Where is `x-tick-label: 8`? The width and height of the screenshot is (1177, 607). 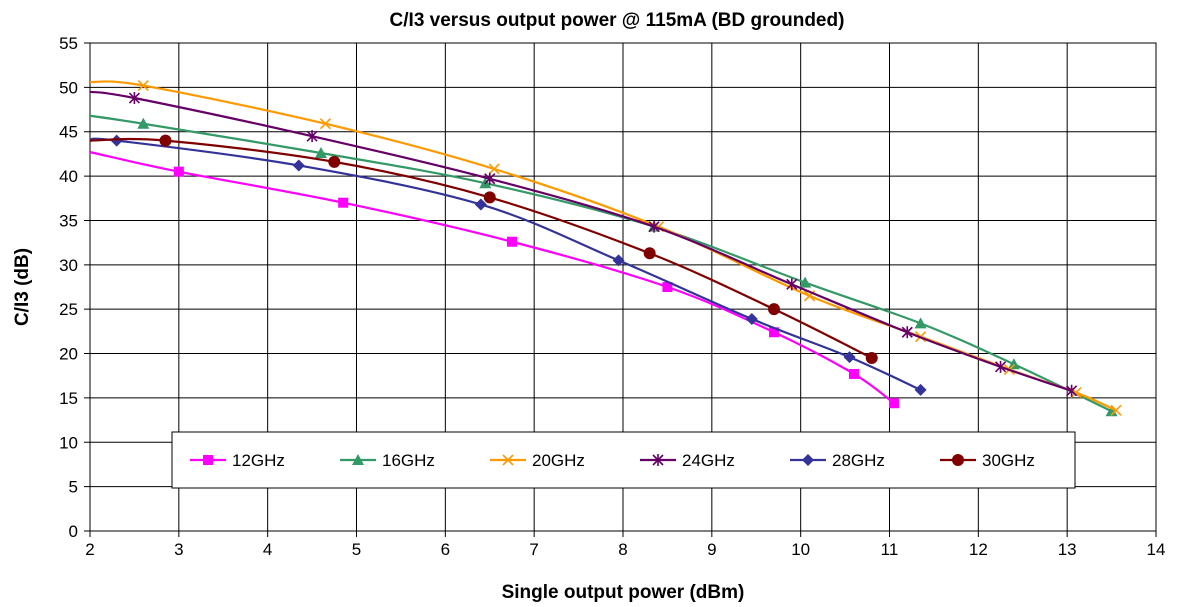
x-tick-label: 8 is located at coordinates (622, 549).